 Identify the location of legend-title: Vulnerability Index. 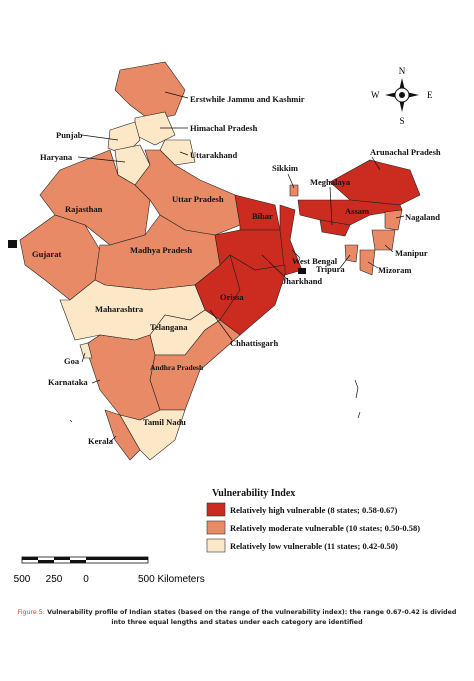
(253, 493).